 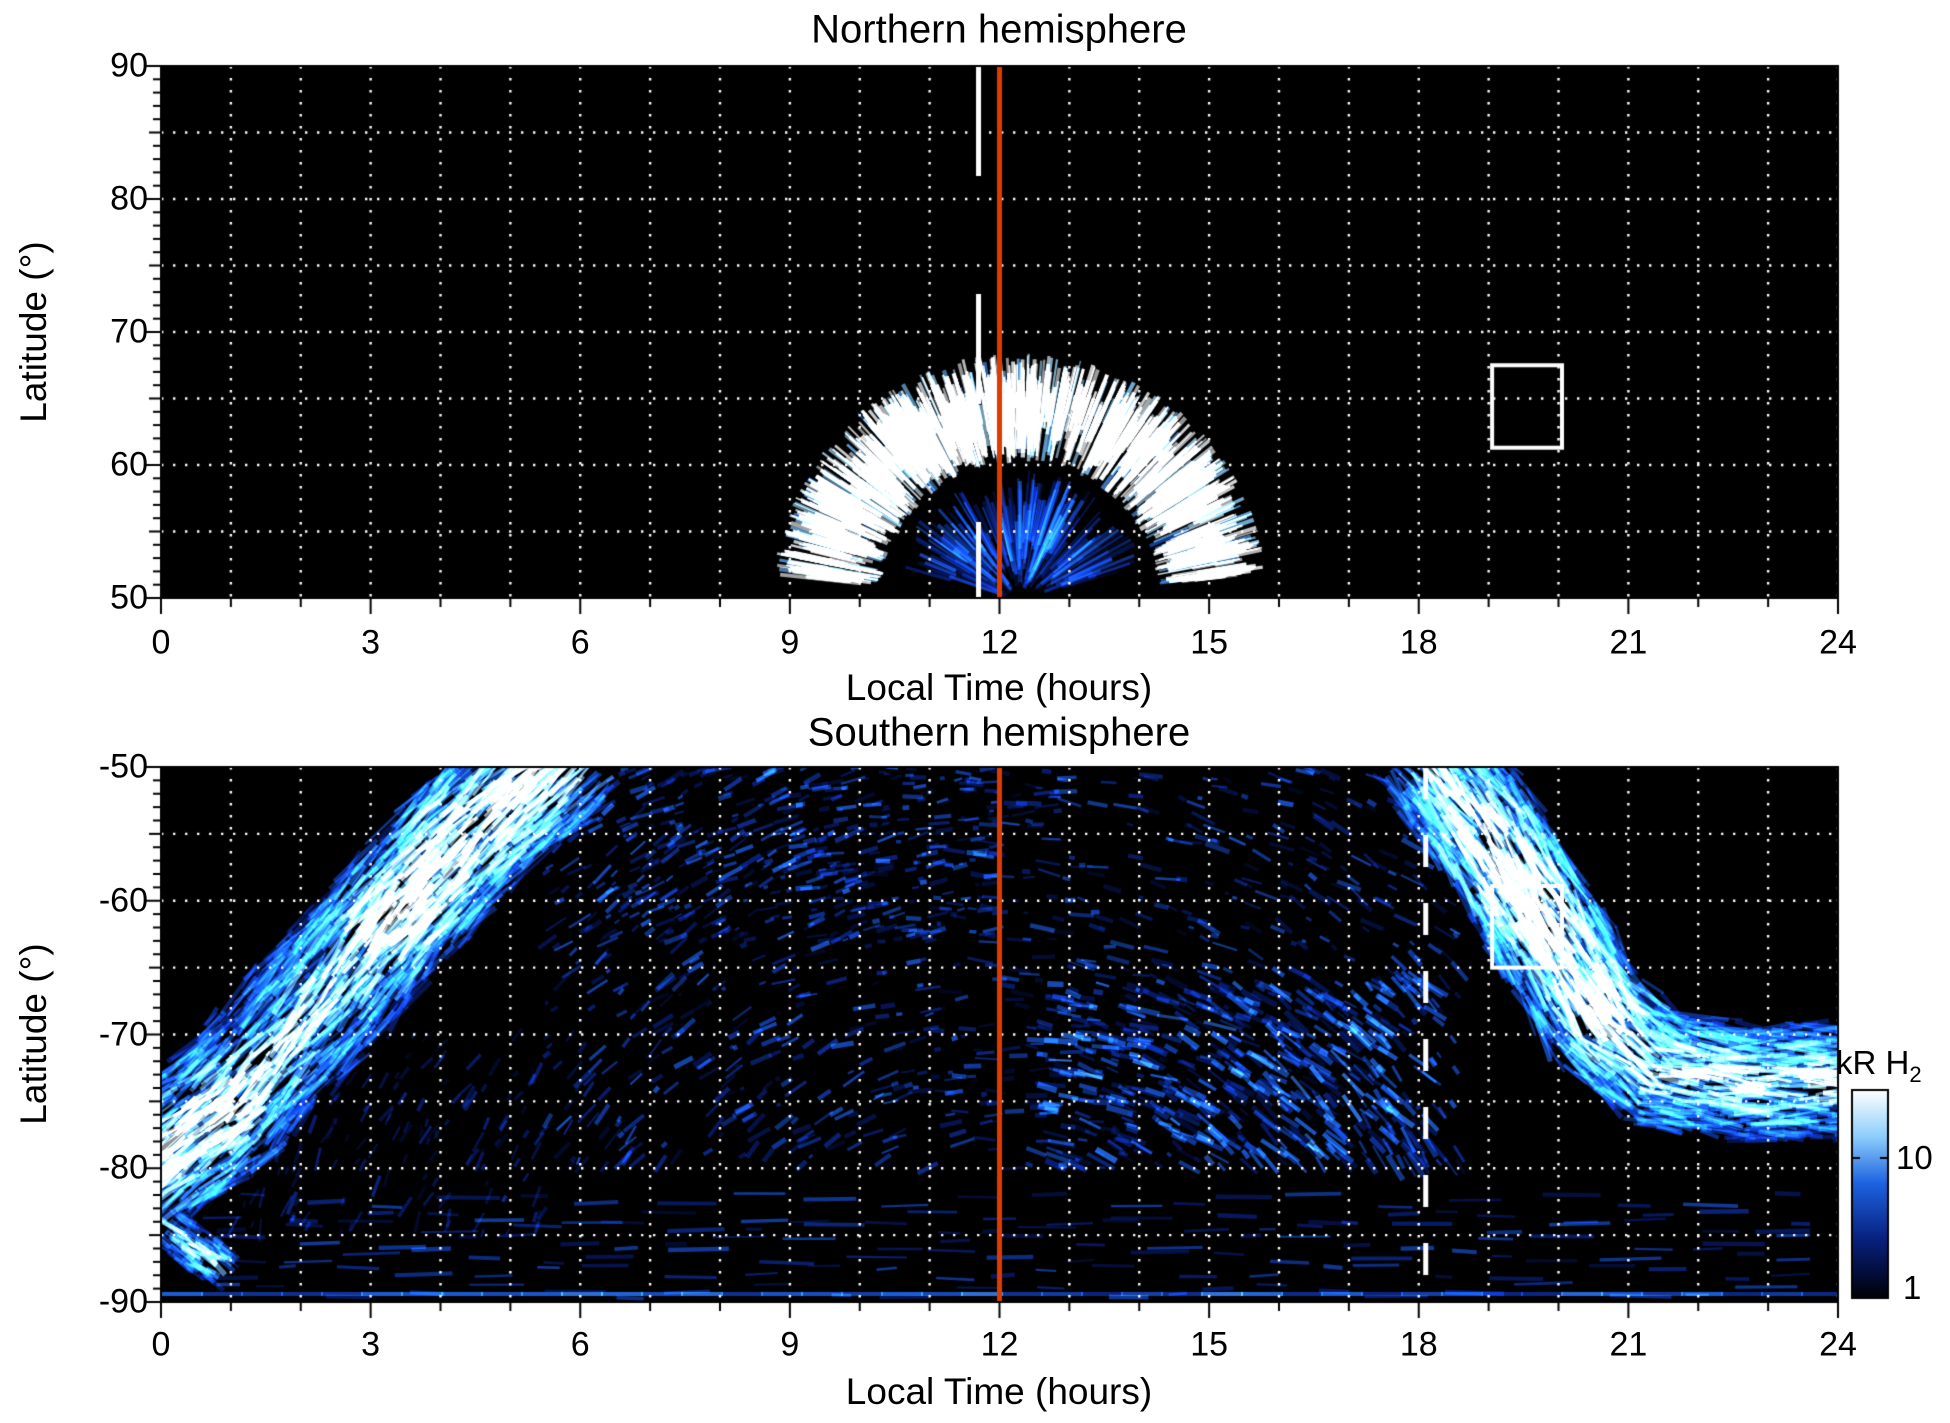 What do you see at coordinates (999, 29) in the screenshot?
I see `panel-title-northern: Northern hemisphere` at bounding box center [999, 29].